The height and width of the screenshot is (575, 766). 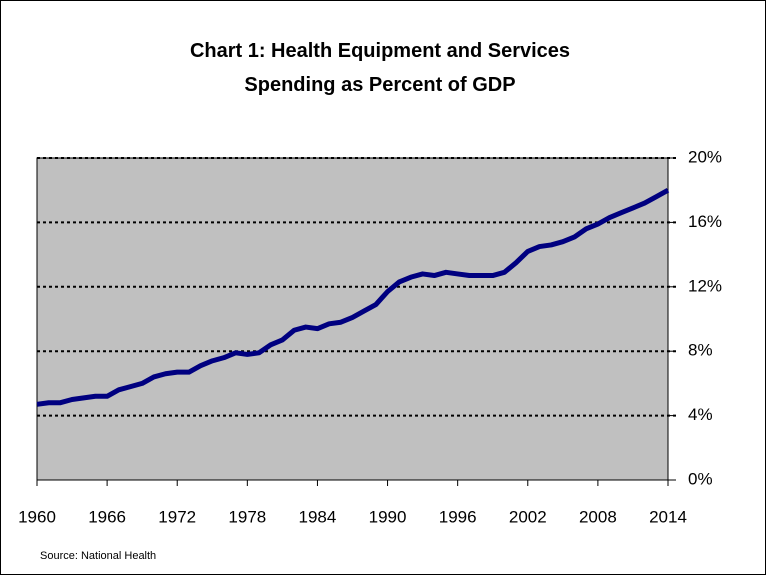 I want to click on y-tick-label: 12%, so click(x=705, y=285).